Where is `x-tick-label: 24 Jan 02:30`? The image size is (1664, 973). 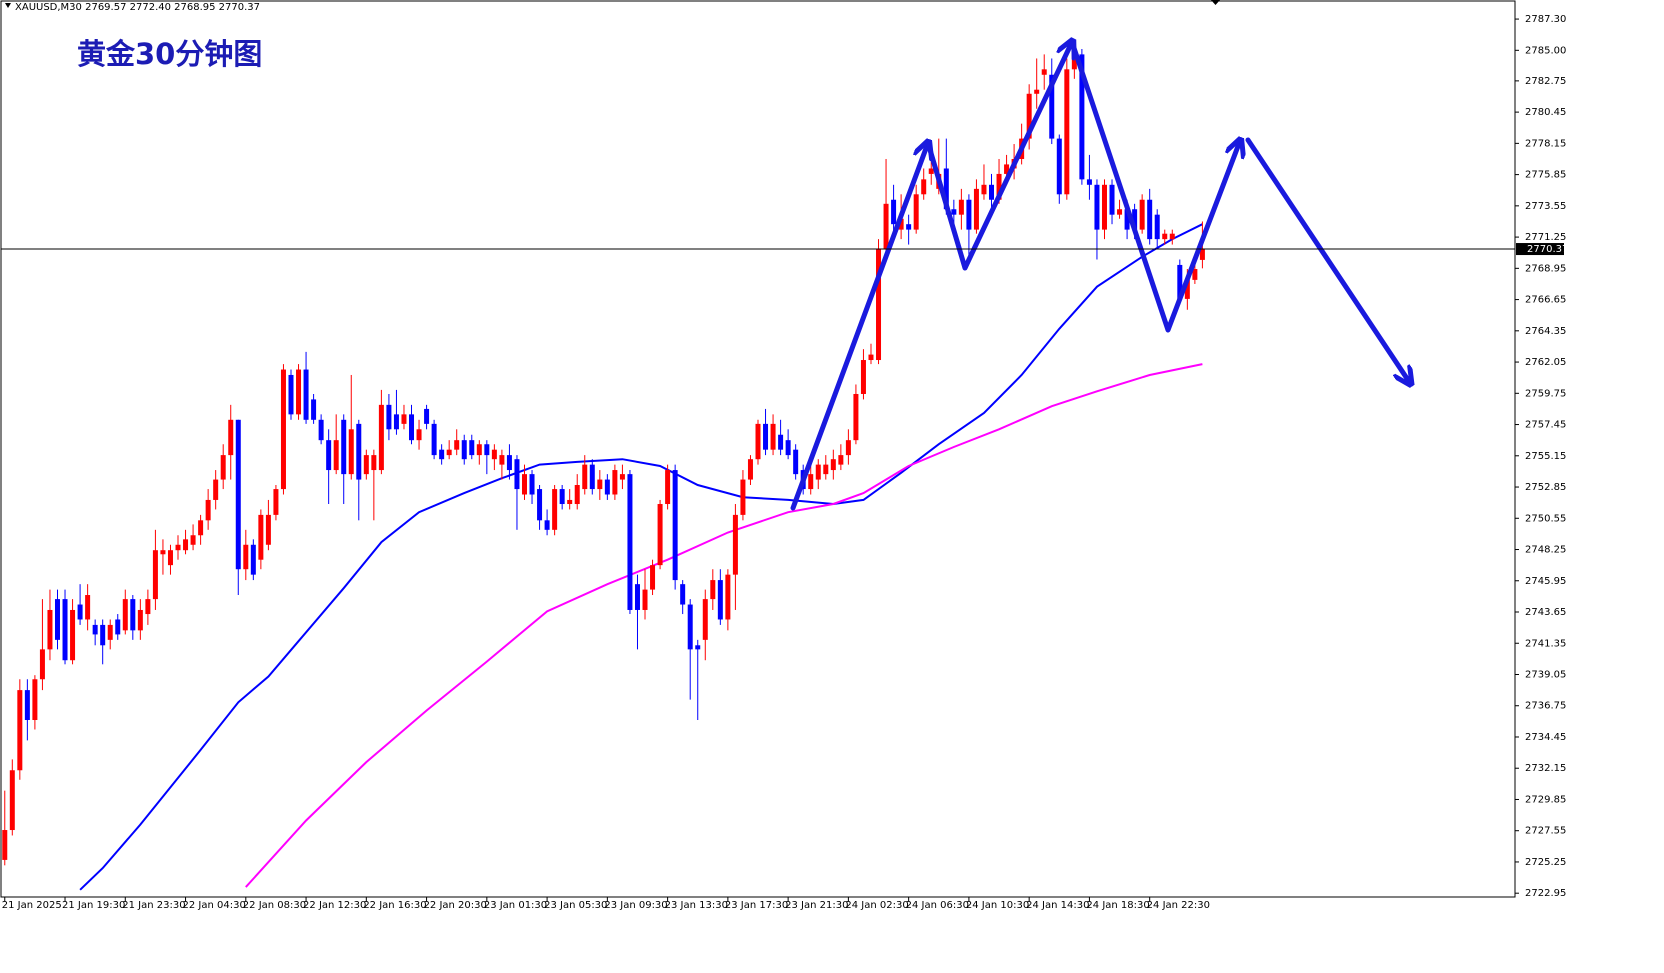 x-tick-label: 24 Jan 02:30 is located at coordinates (876, 905).